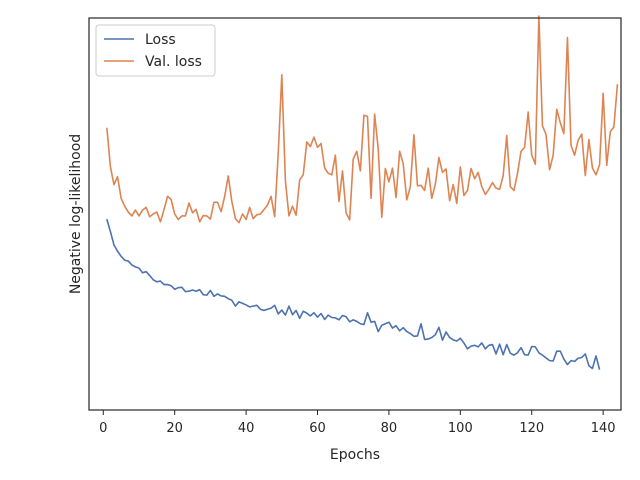 The height and width of the screenshot is (480, 640). What do you see at coordinates (317, 428) in the screenshot?
I see `x-tick-label: 60` at bounding box center [317, 428].